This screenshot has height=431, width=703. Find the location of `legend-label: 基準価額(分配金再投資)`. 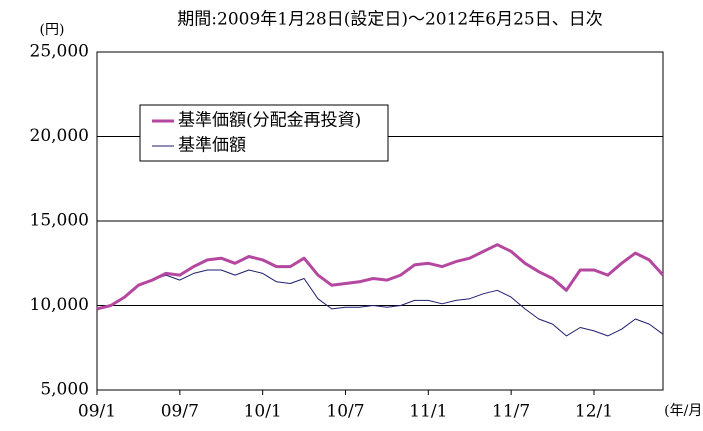

legend-label: 基準価額(分配金再投資) is located at coordinates (269, 121).